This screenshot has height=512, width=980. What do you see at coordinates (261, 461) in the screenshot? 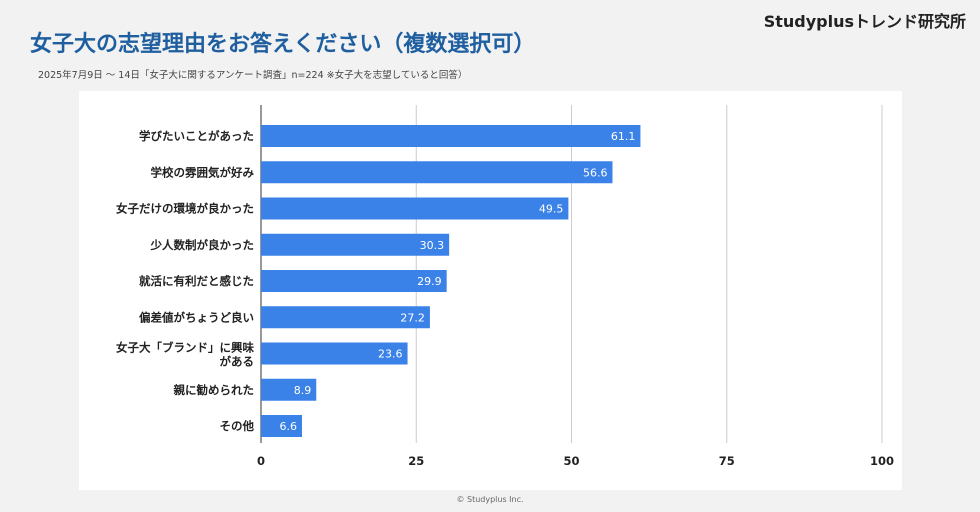
I see `x-tick-label: 0` at bounding box center [261, 461].